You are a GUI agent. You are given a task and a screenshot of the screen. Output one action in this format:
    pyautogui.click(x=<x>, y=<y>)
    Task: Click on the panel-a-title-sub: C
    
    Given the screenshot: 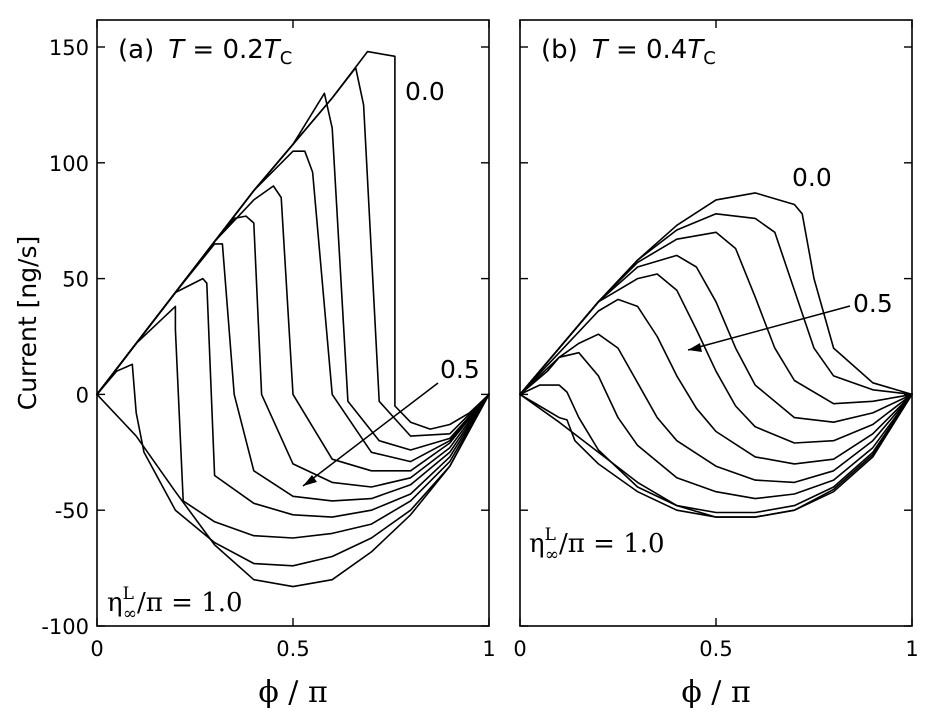 What is the action you would take?
    pyautogui.click(x=286, y=58)
    